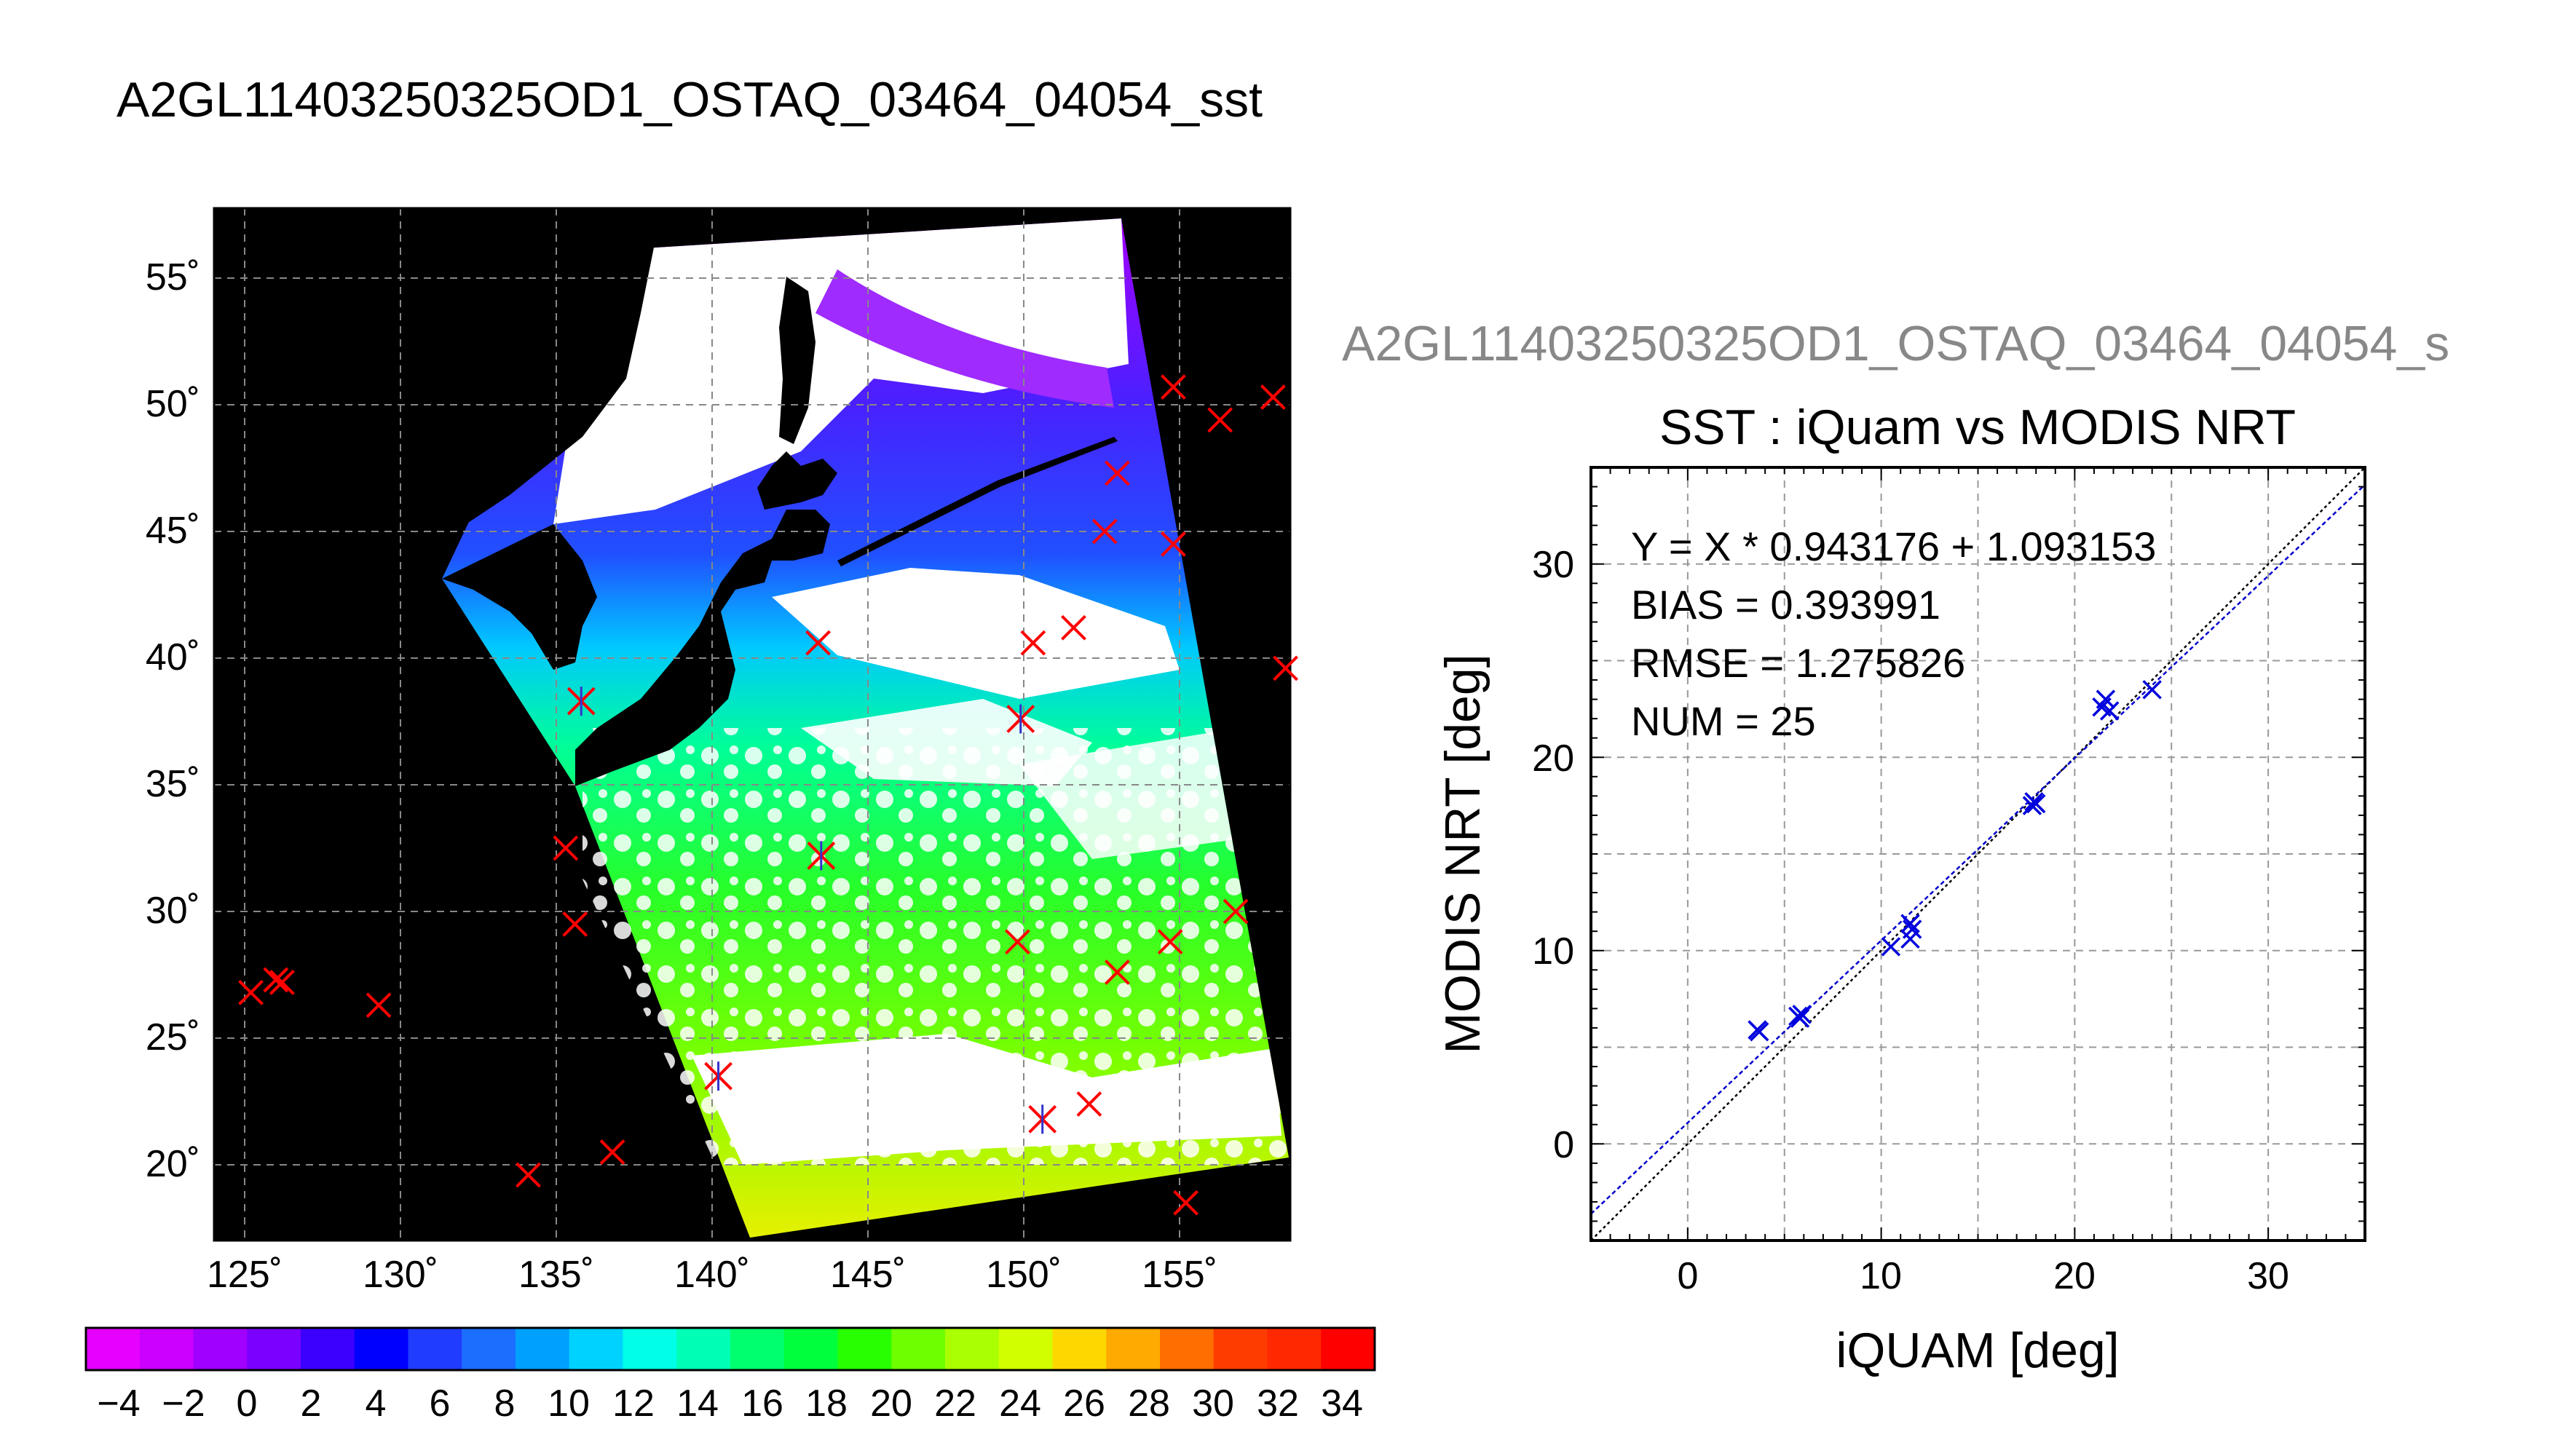  Describe the element at coordinates (173, 657) in the screenshot. I see `lat-tick-label: 40˚` at that location.